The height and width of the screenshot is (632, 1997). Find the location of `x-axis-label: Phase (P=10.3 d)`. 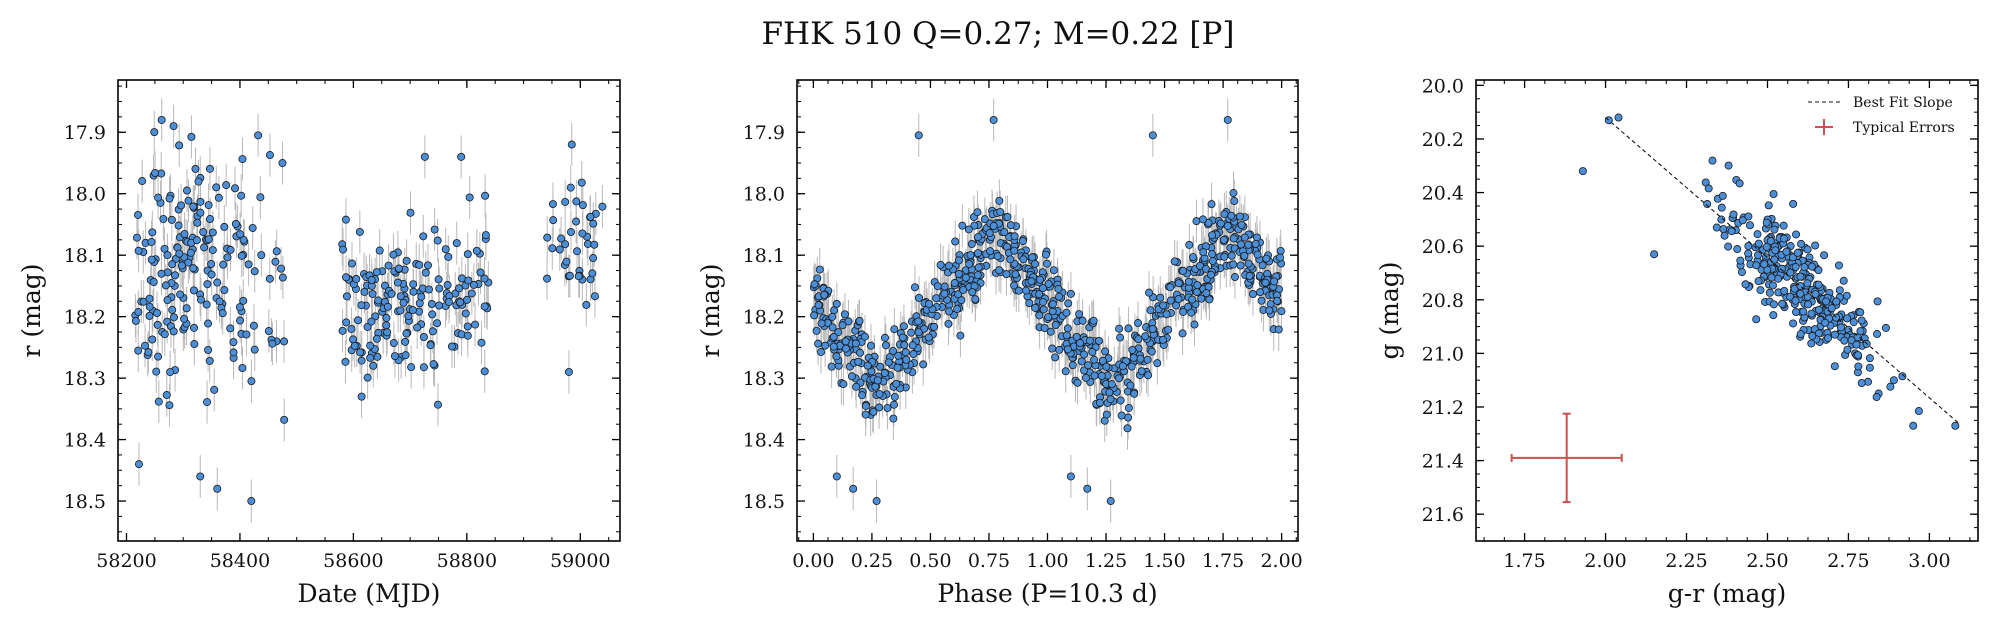

x-axis-label: Phase (P=10.3 d) is located at coordinates (1047, 593).